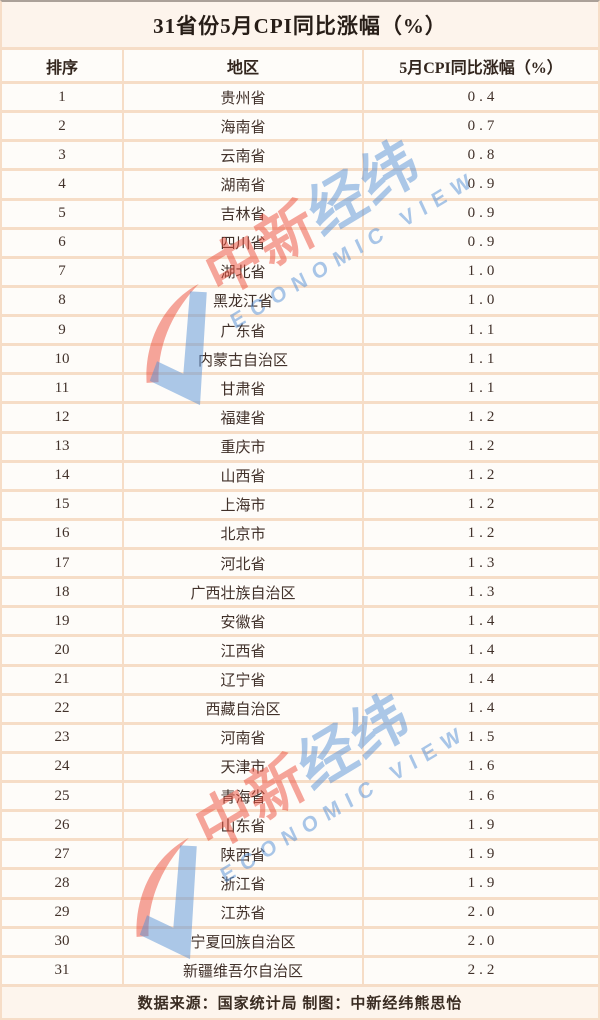 Image resolution: width=600 pixels, height=1020 pixels. Describe the element at coordinates (63, 825) in the screenshot. I see `rank-cell: 26` at that location.